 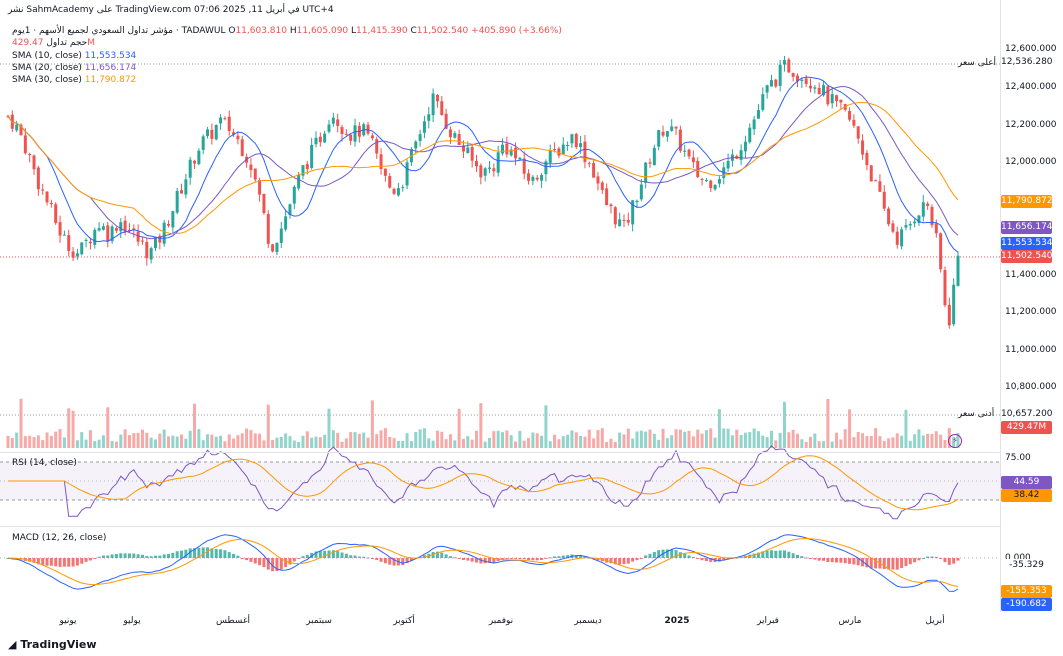 I want to click on x-label: أبريل, so click(x=935, y=621).